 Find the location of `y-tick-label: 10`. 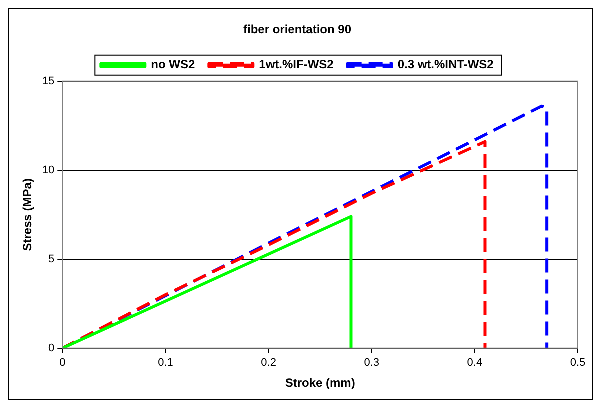

y-tick-label: 10 is located at coordinates (48, 170).